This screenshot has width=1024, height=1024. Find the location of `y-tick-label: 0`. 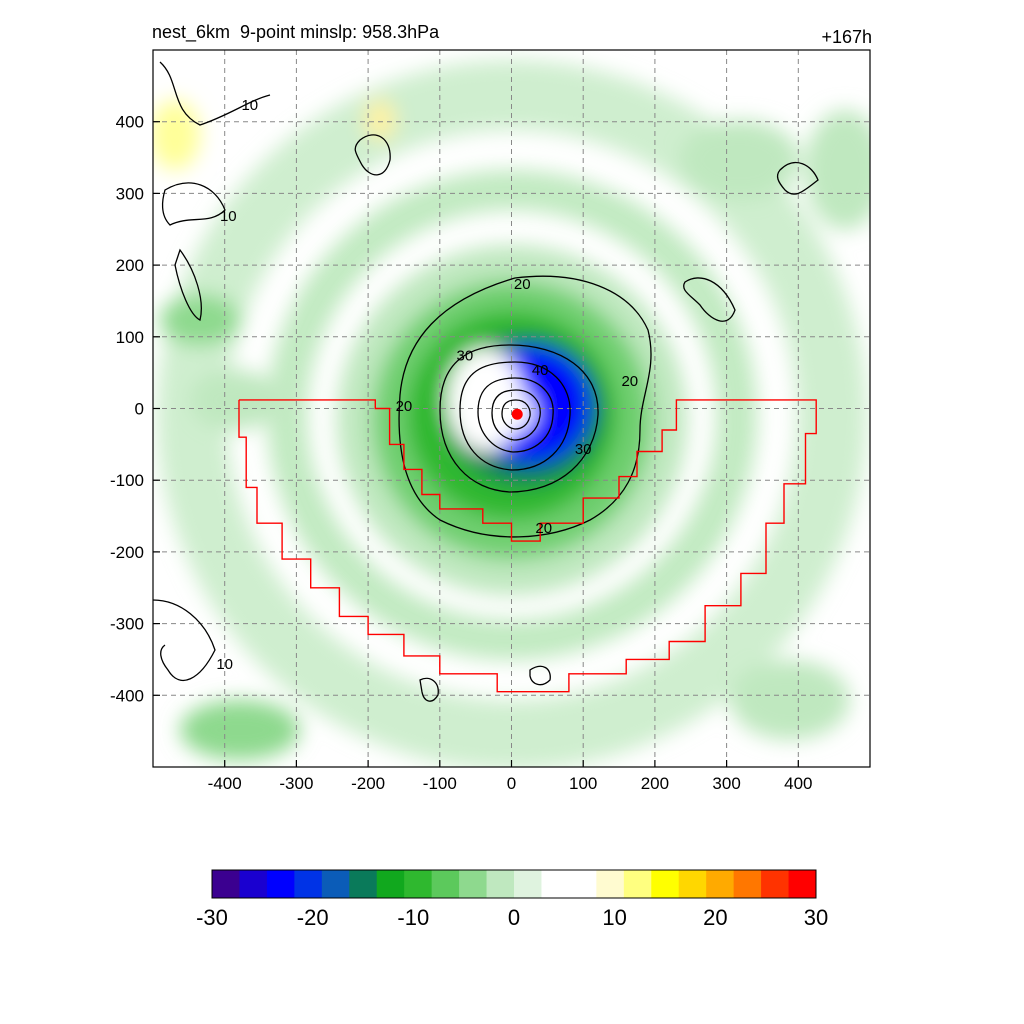

y-tick-label: 0 is located at coordinates (139, 409).